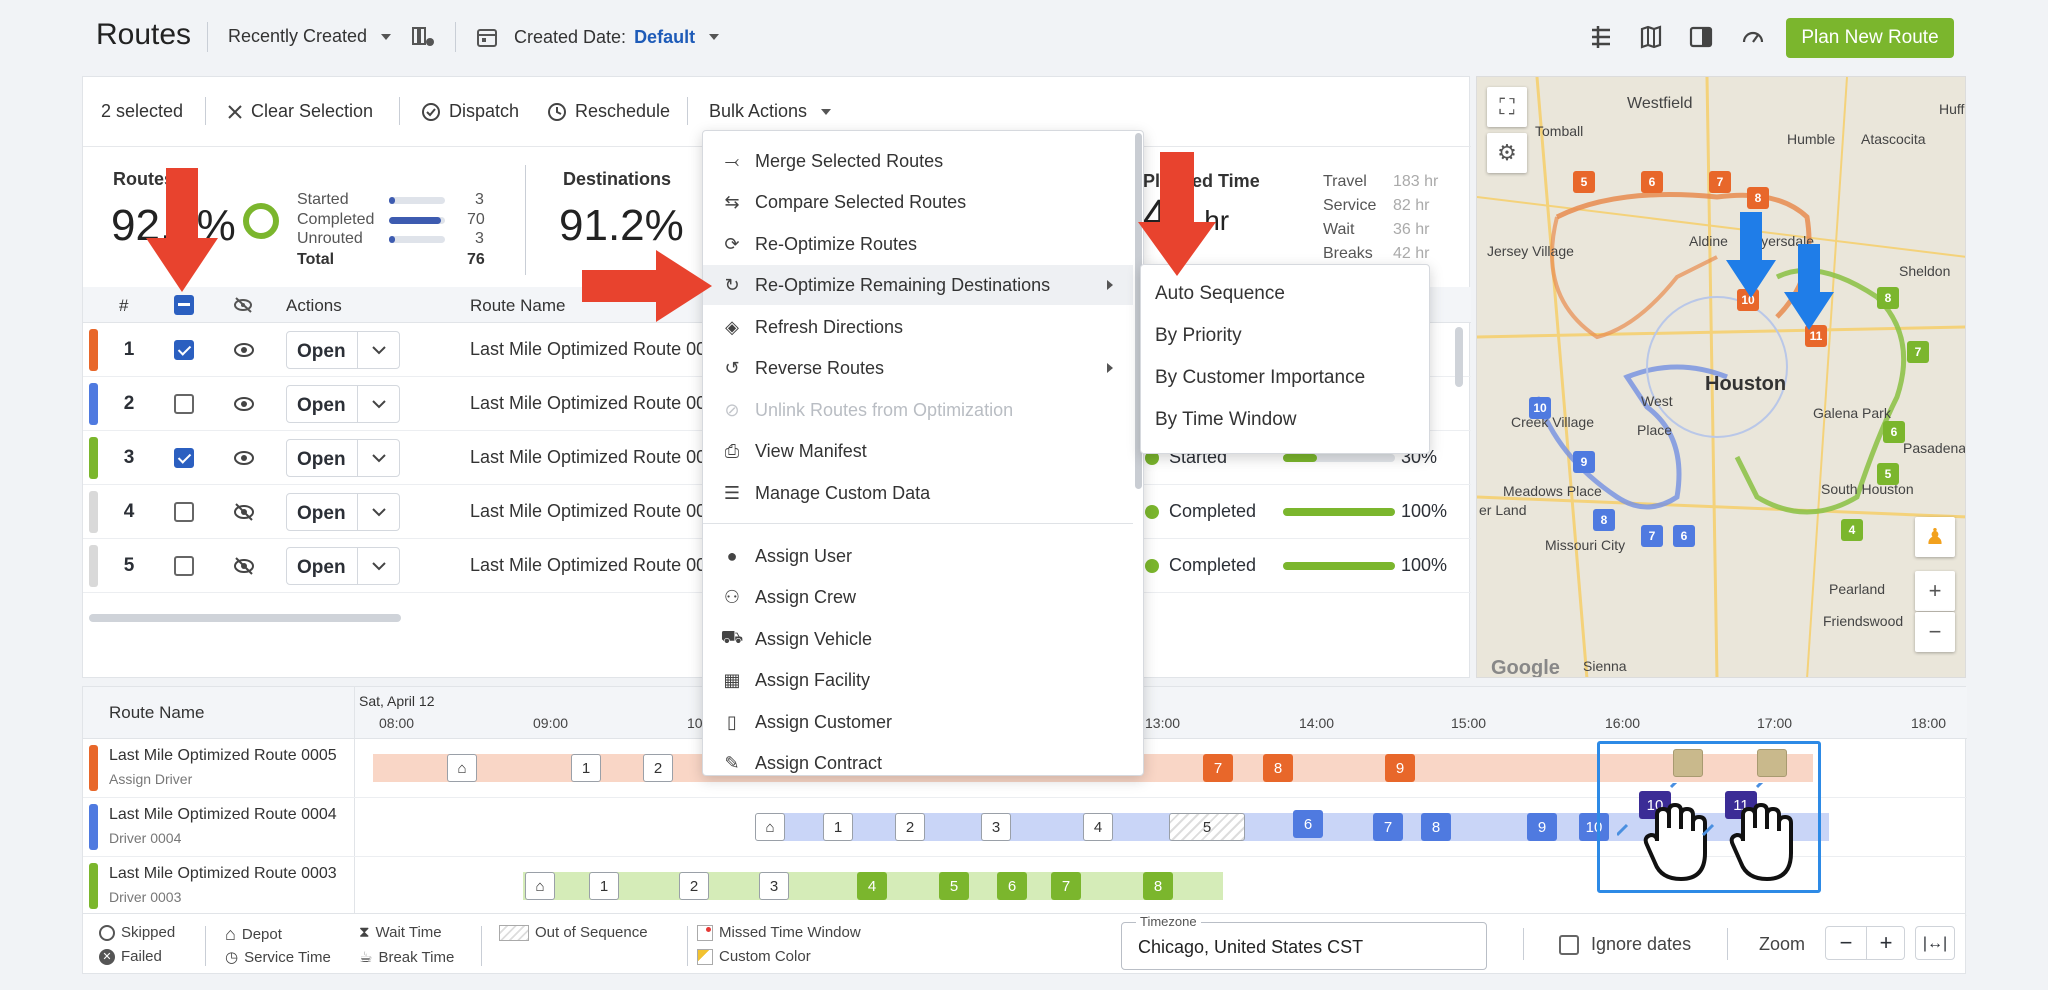 This screenshot has height=990, width=2048. I want to click on menu-item-view-manifest: ⎙ View Manifest, so click(918, 451).